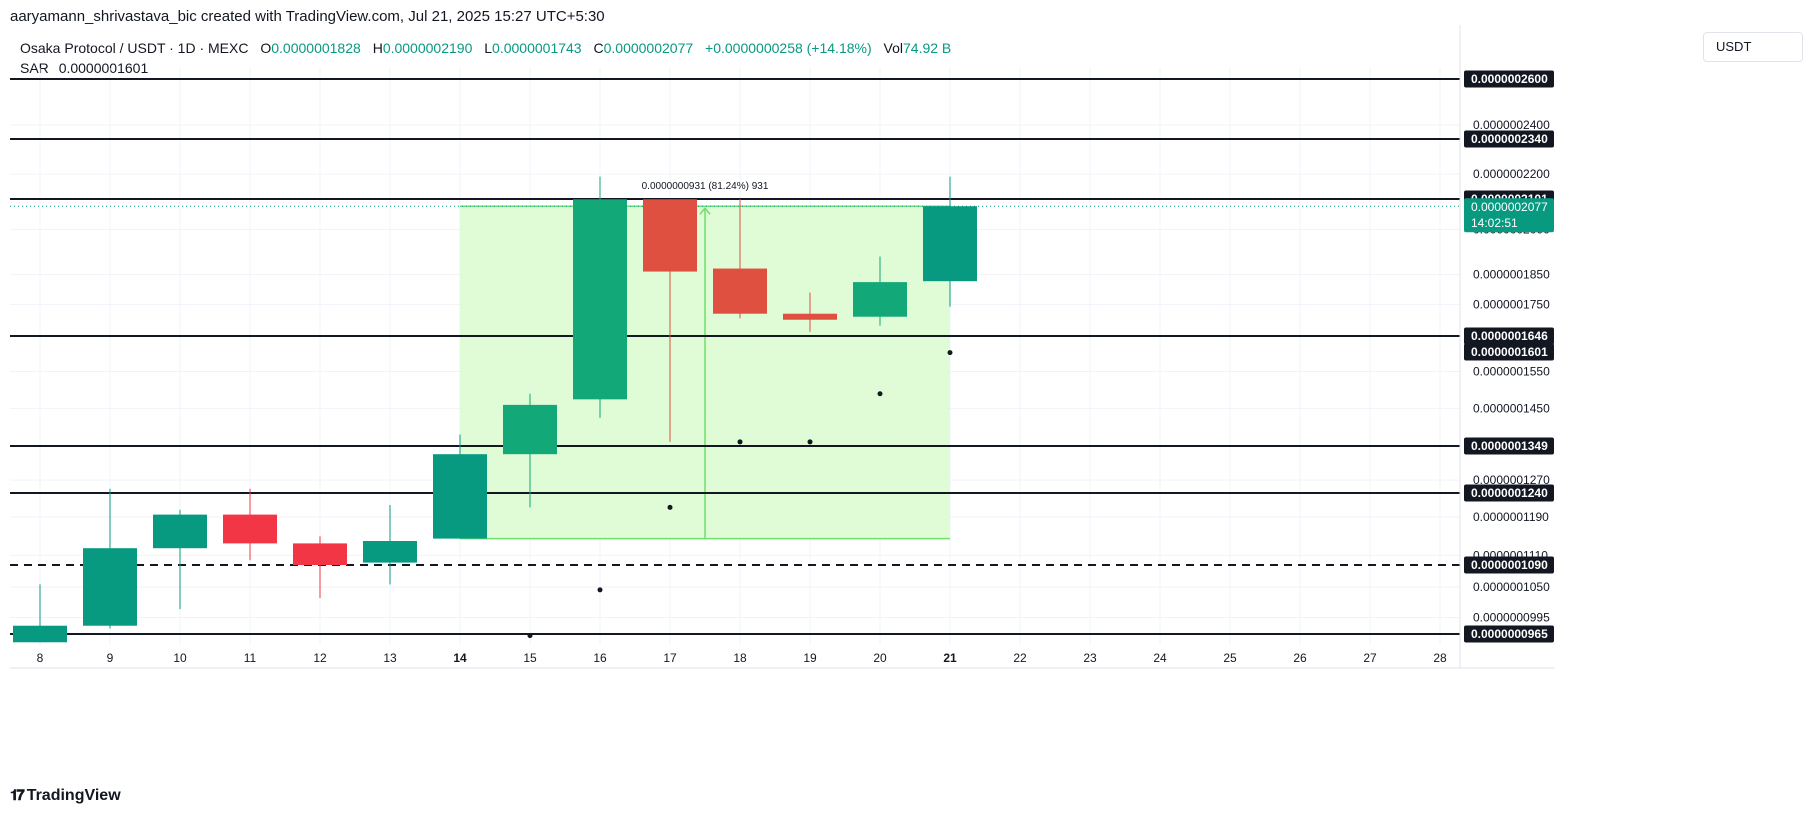  Describe the element at coordinates (810, 658) in the screenshot. I see `time-axis-label: 19` at that location.